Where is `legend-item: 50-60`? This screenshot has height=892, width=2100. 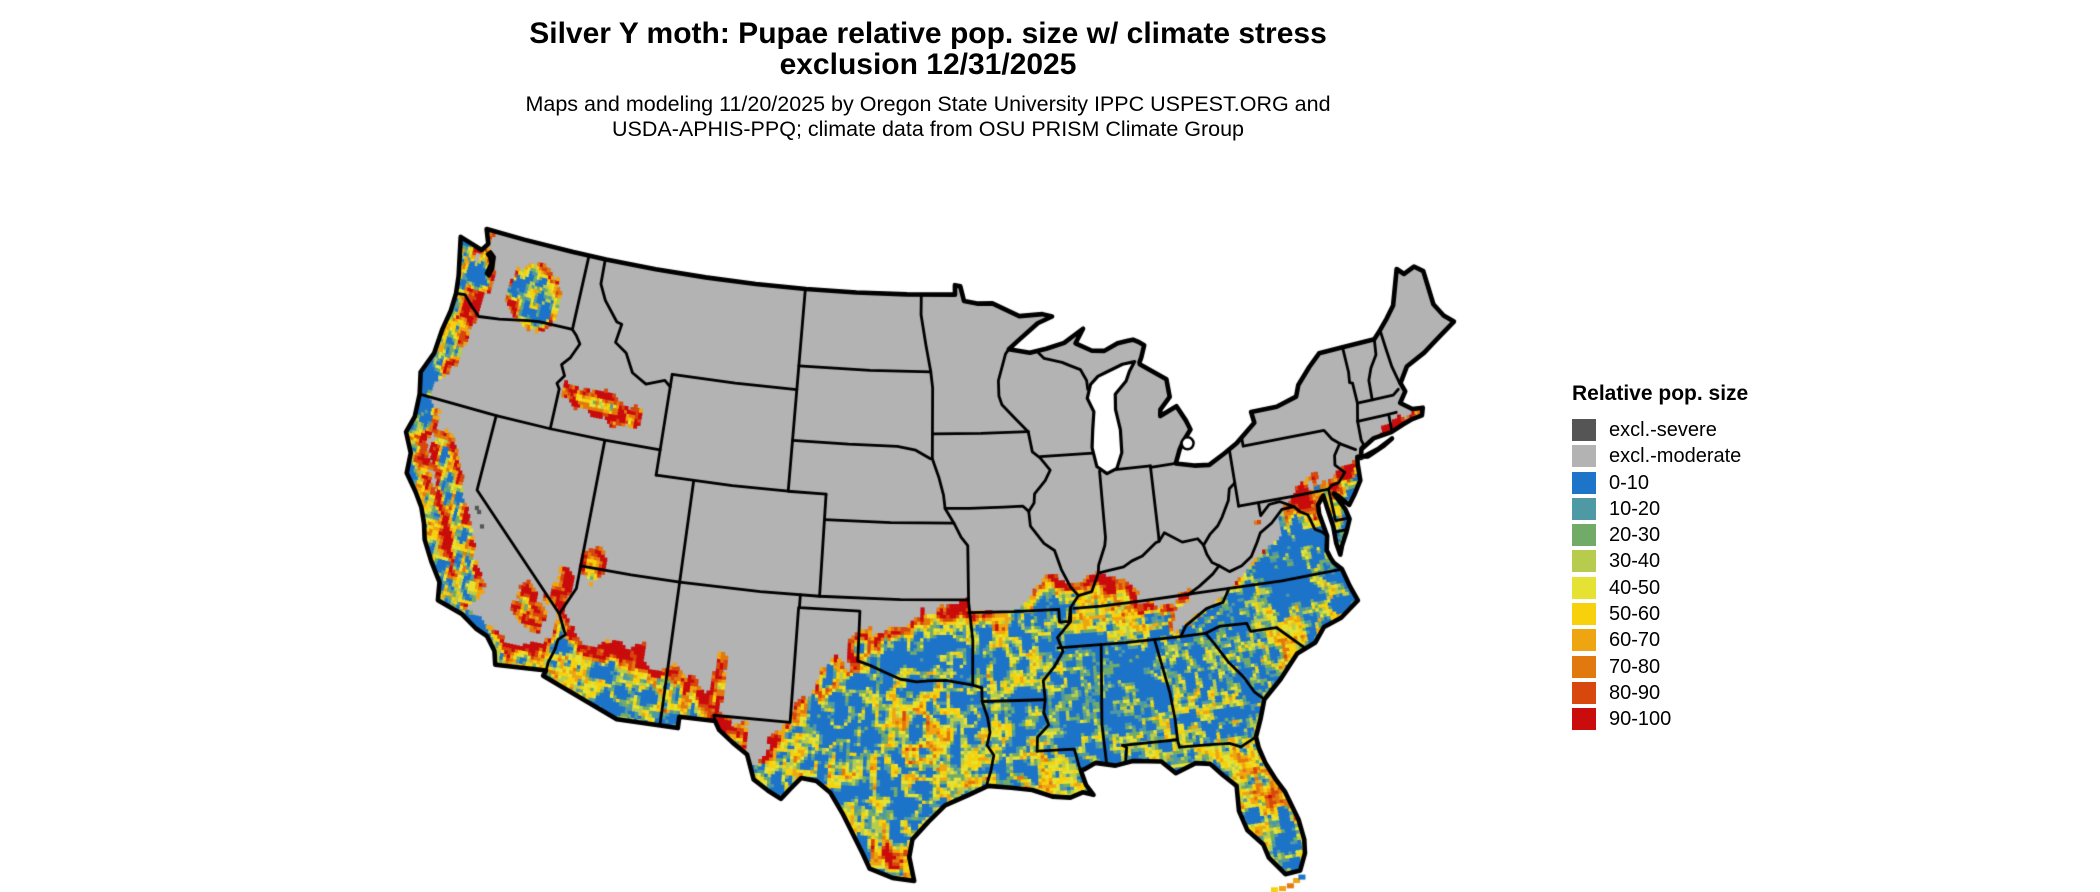
legend-item: 50-60 is located at coordinates (1660, 614).